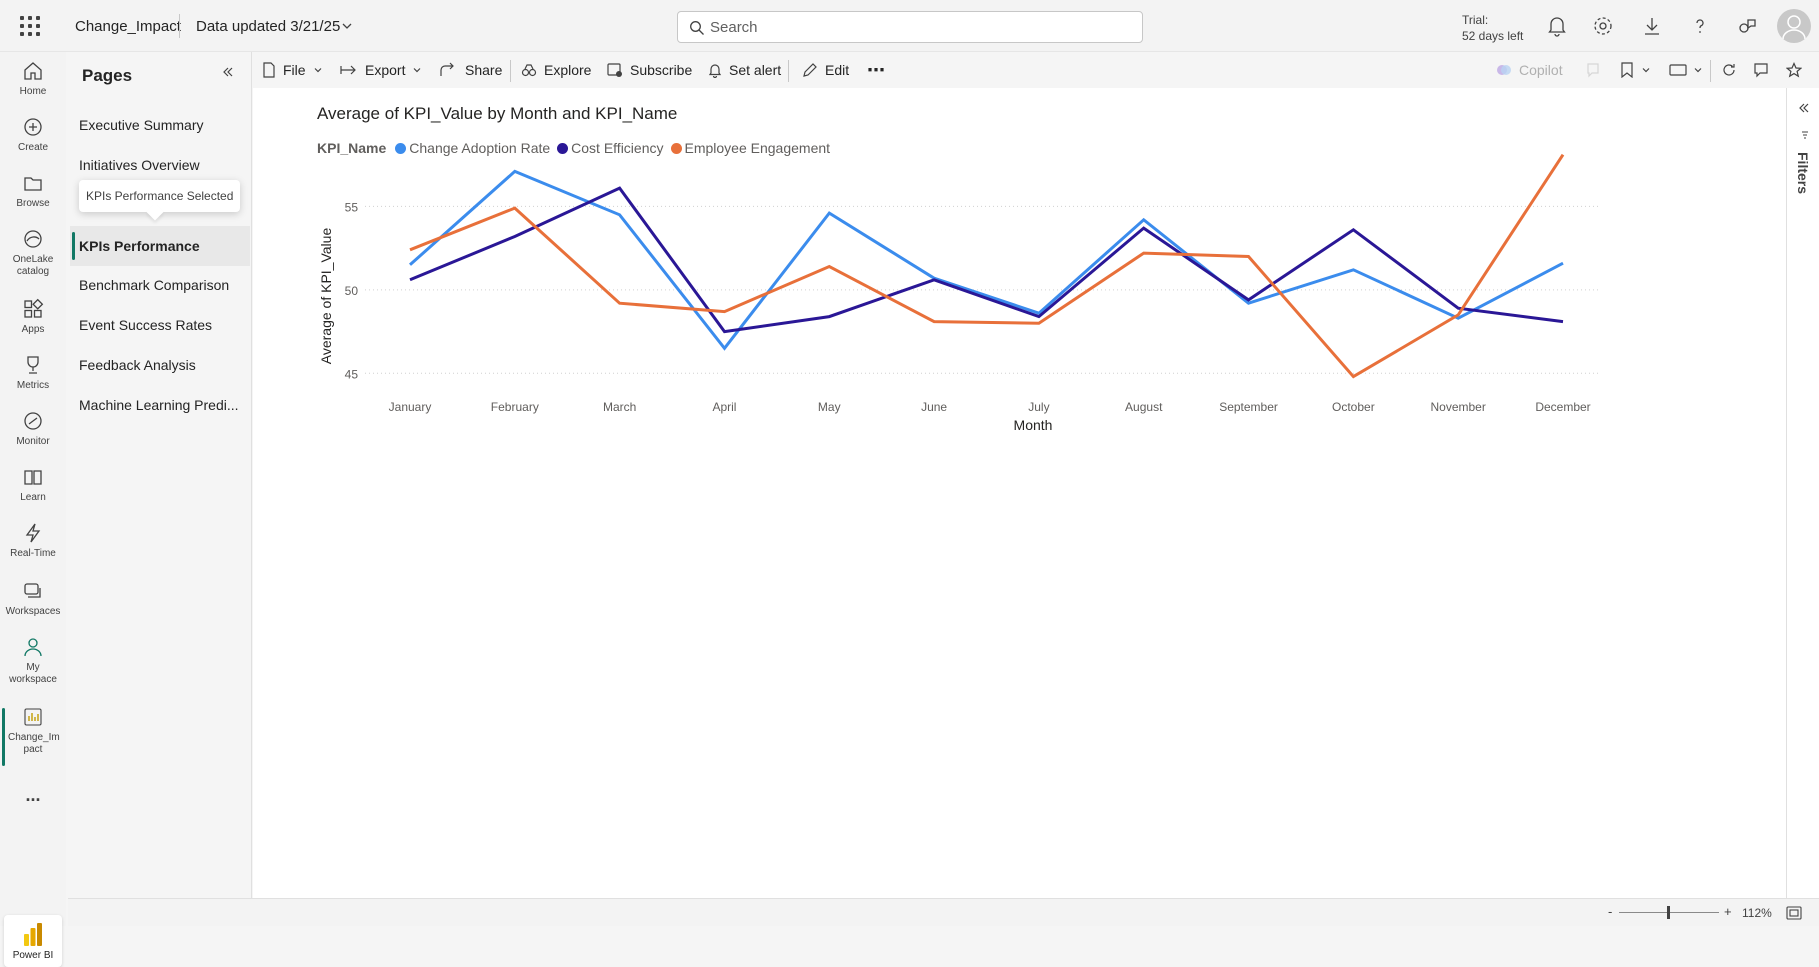 The width and height of the screenshot is (1819, 967). I want to click on x-tick-label: November, so click(1458, 407).